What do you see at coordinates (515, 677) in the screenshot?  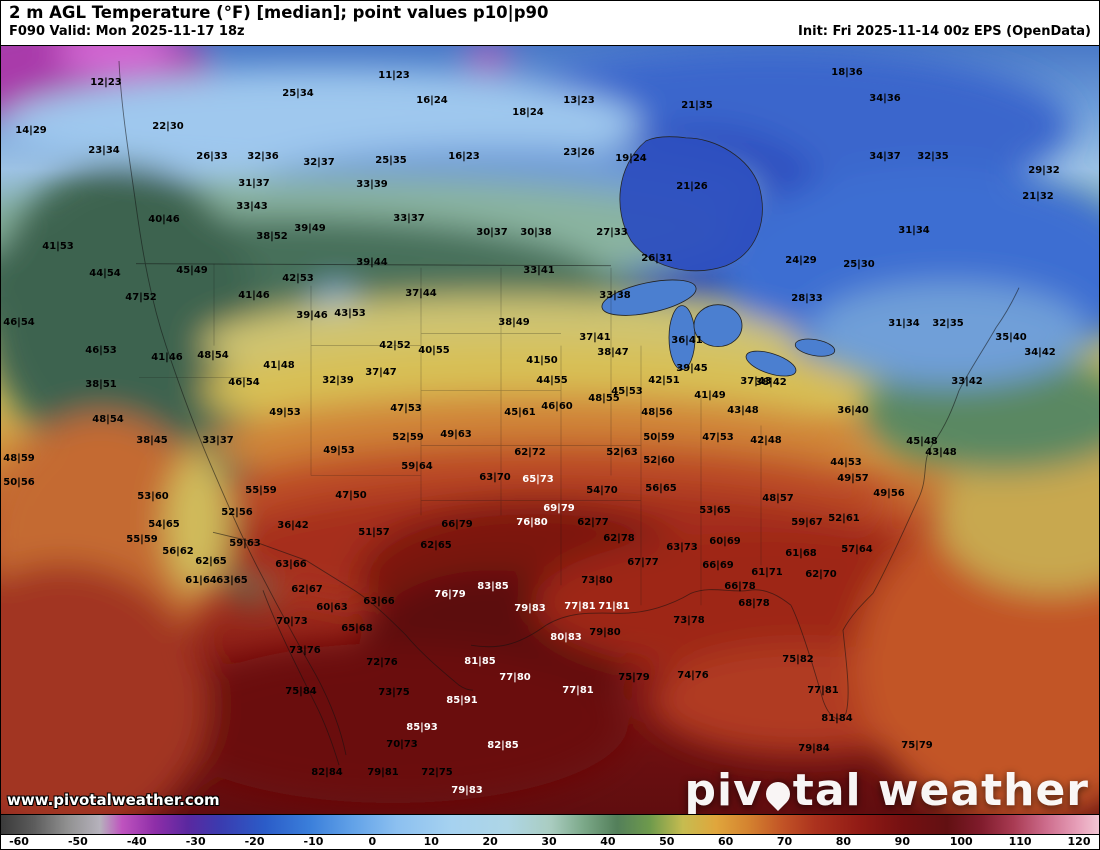 I see `point-value: 77|80` at bounding box center [515, 677].